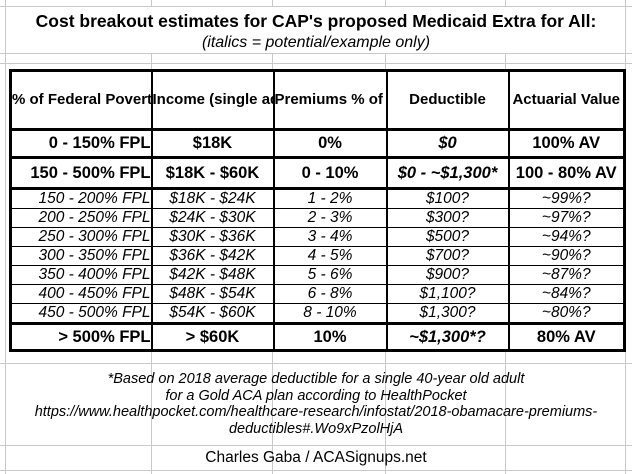 The image size is (632, 474). What do you see at coordinates (566, 256) in the screenshot?
I see `actuarial-value-cell: ~90%?` at bounding box center [566, 256].